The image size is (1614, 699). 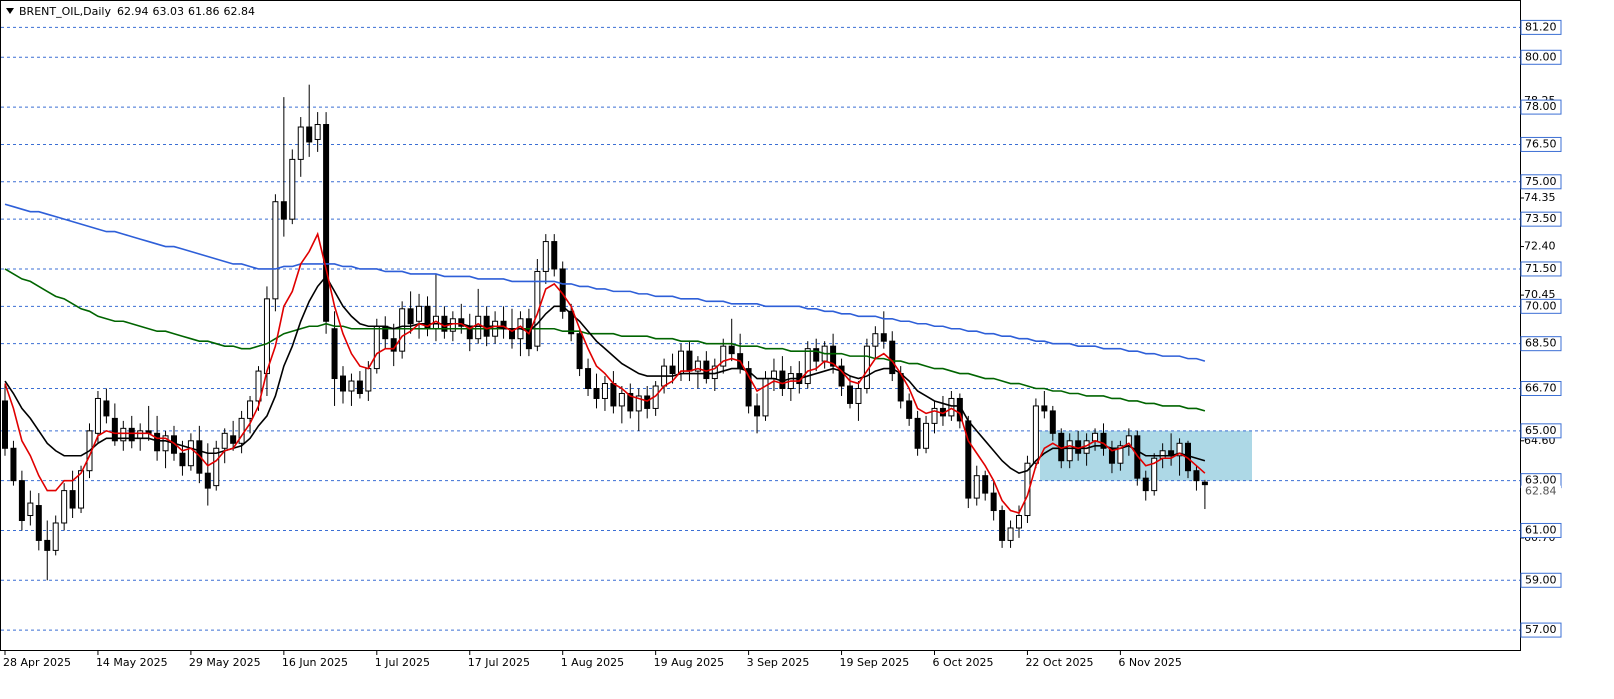 What do you see at coordinates (963, 662) in the screenshot?
I see `x-tick-label: 6 Oct 2025` at bounding box center [963, 662].